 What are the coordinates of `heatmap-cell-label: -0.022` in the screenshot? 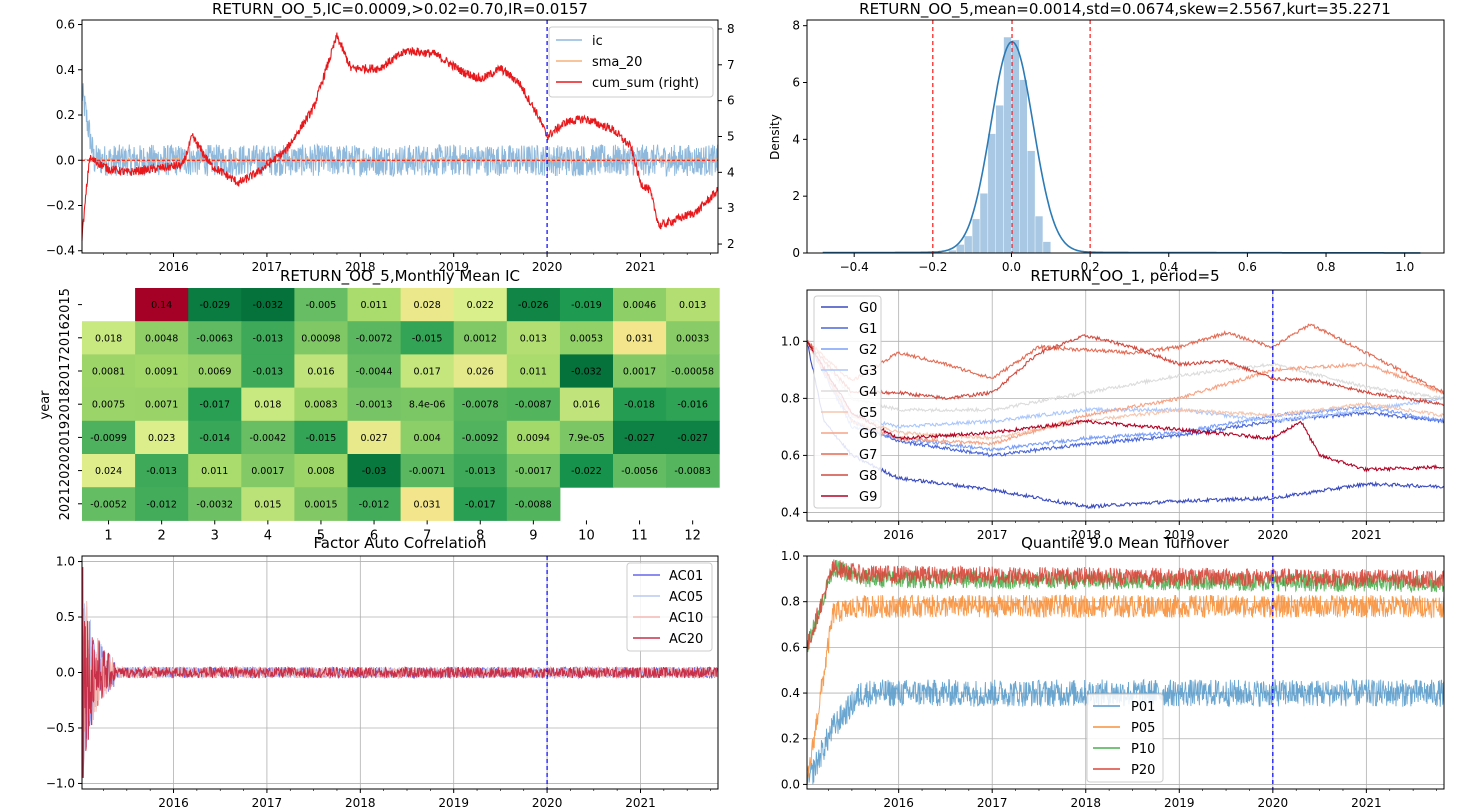 It's located at (586, 471).